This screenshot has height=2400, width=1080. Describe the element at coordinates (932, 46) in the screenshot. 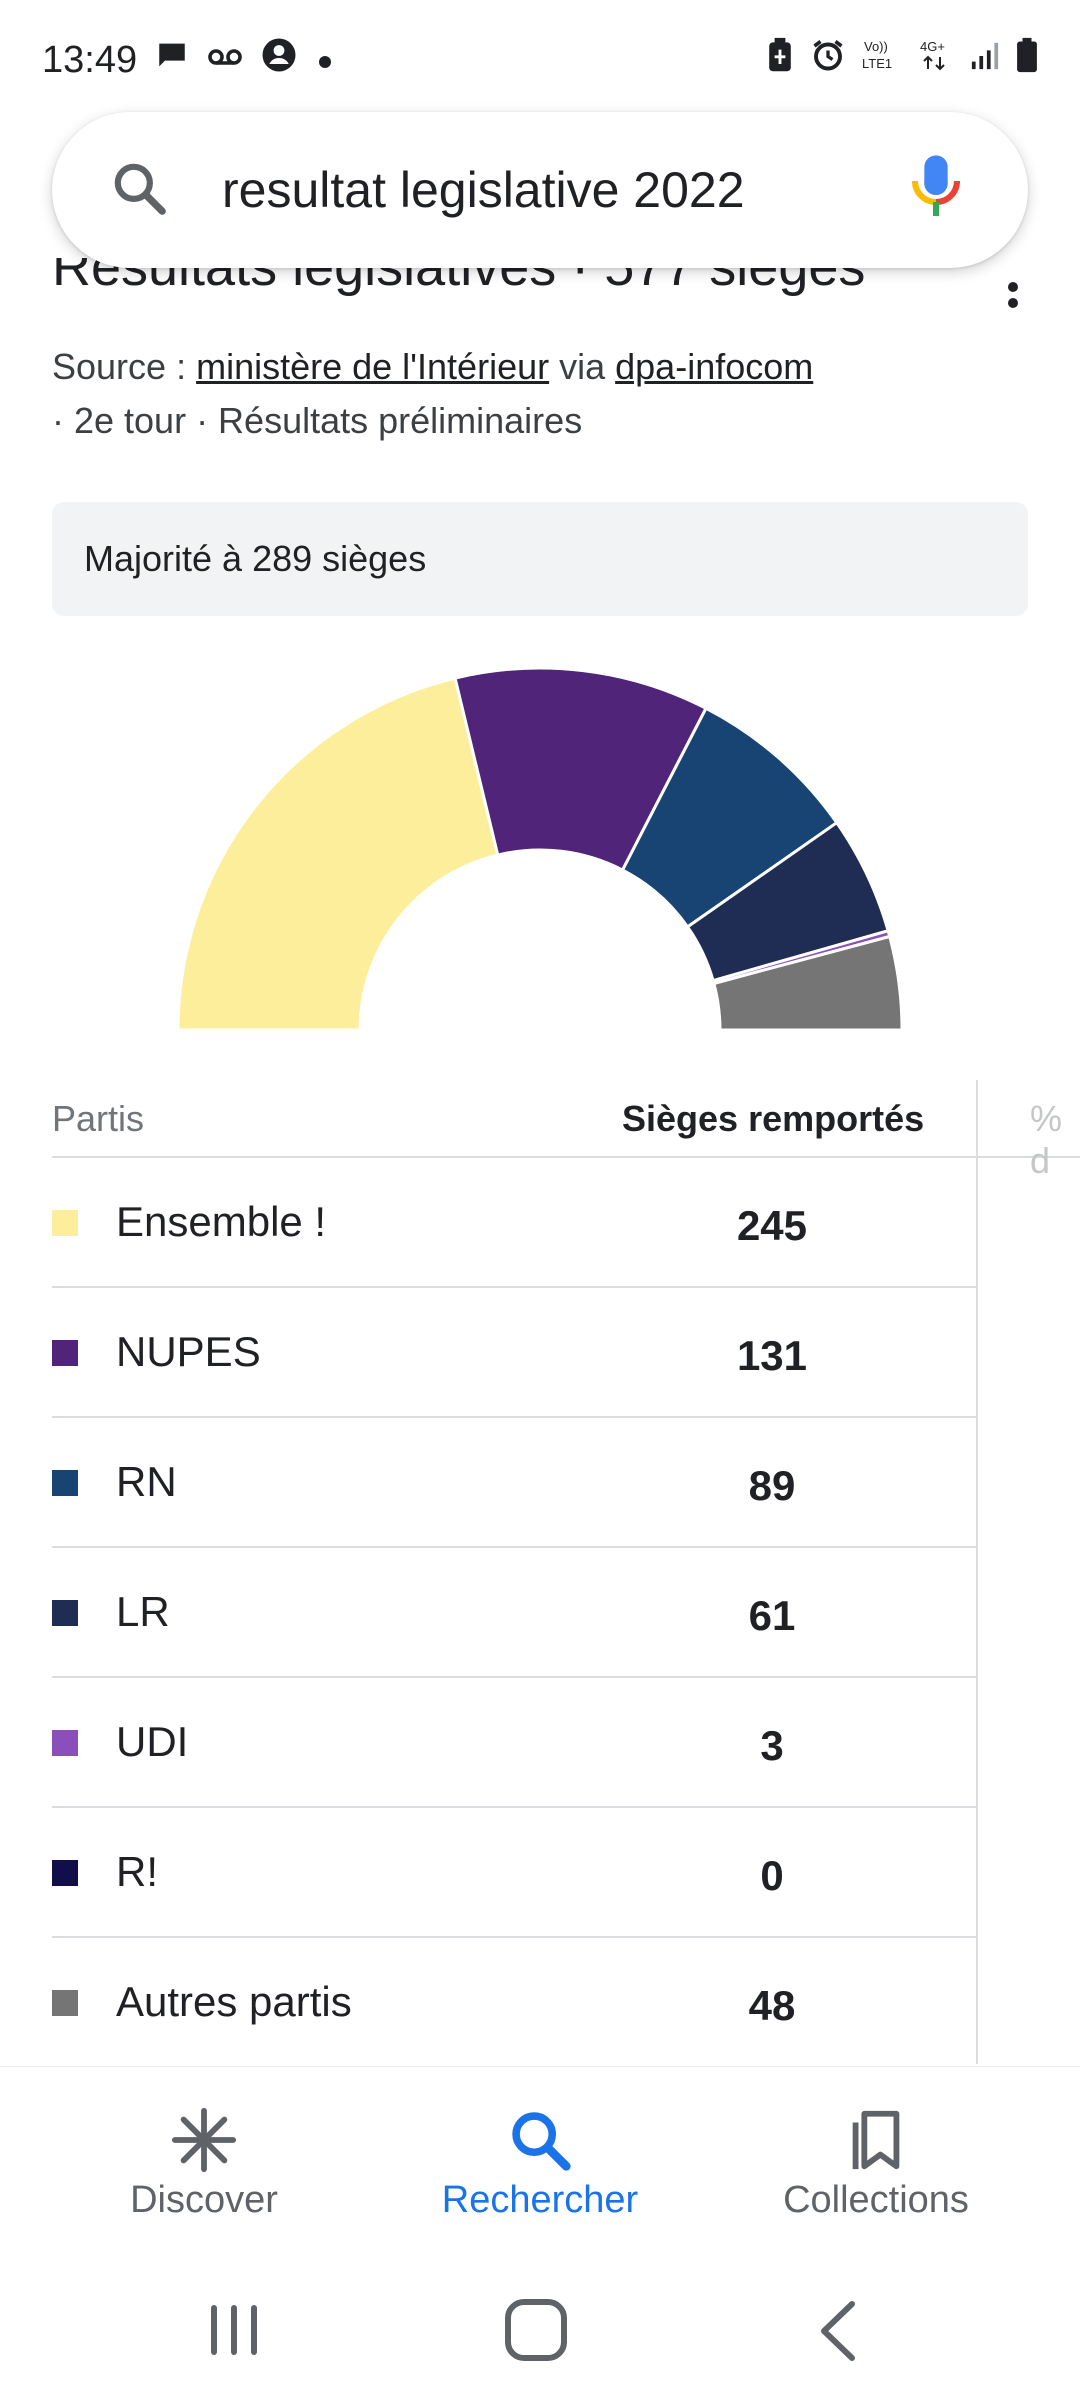

I see `svg-text: 4G+` at that location.